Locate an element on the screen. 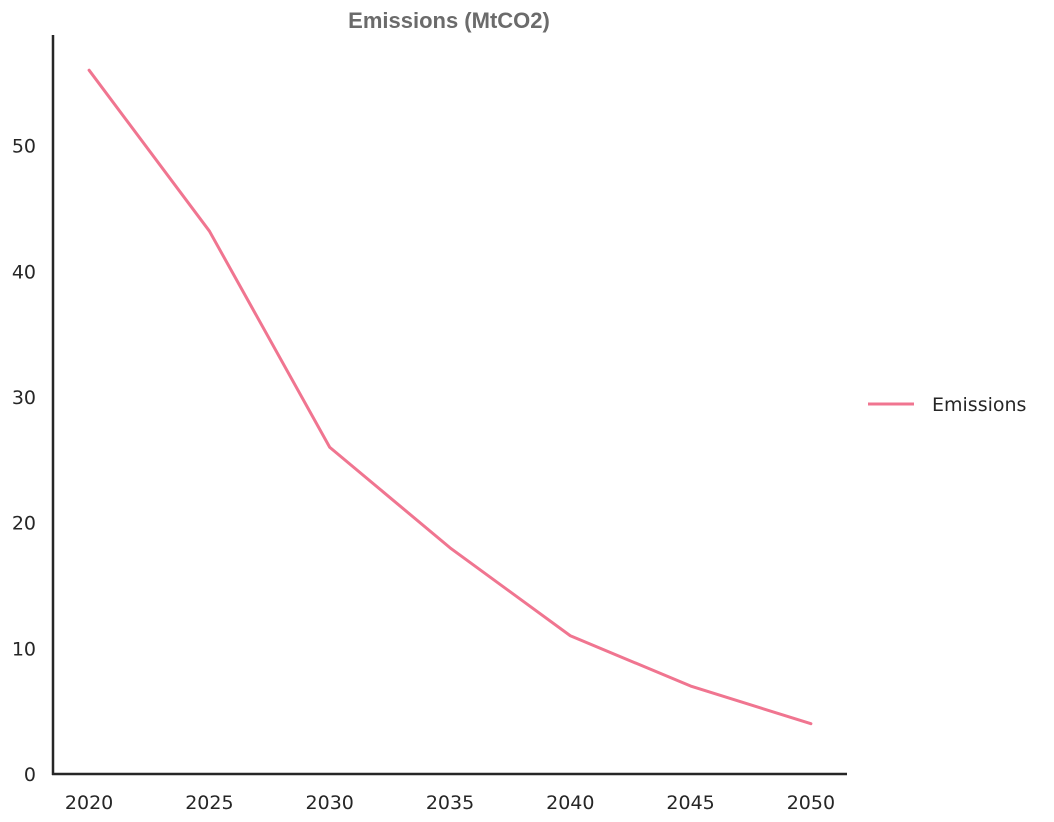 The width and height of the screenshot is (1054, 822). y-axis-ticks: 0 10 20 30 40 50 is located at coordinates (24, 461).